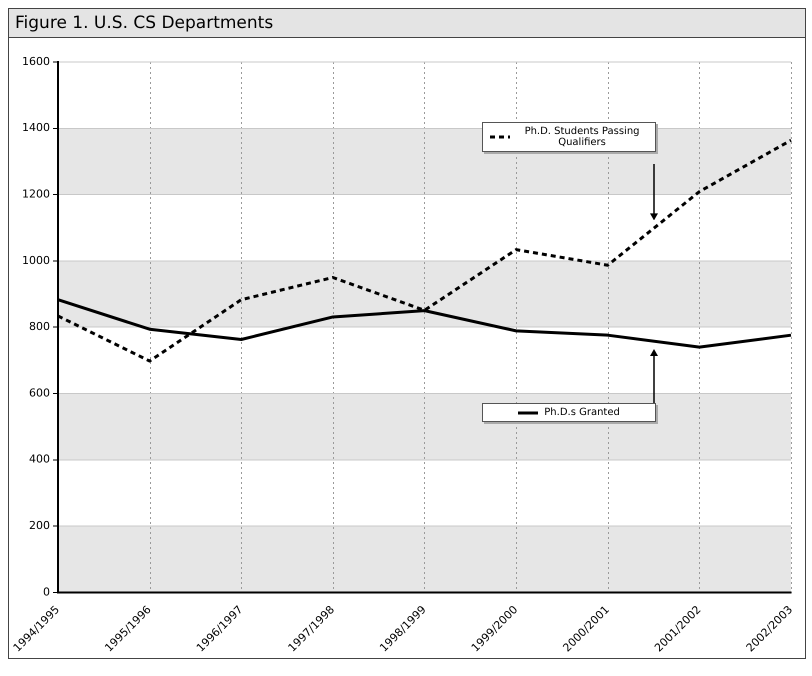 The height and width of the screenshot is (676, 812). Describe the element at coordinates (582, 137) in the screenshot. I see `legend-label: Ph.D. Students Passing Qualifiers` at that location.